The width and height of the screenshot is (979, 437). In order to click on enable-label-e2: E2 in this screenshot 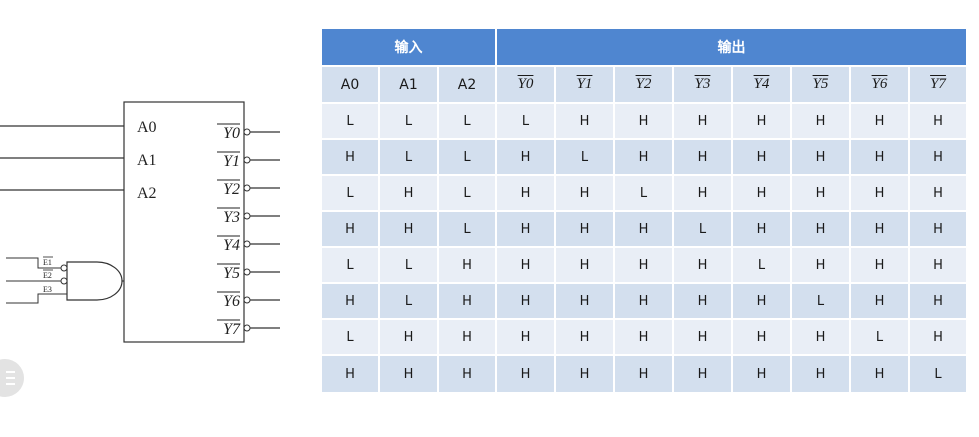, I will do `click(47, 275)`.